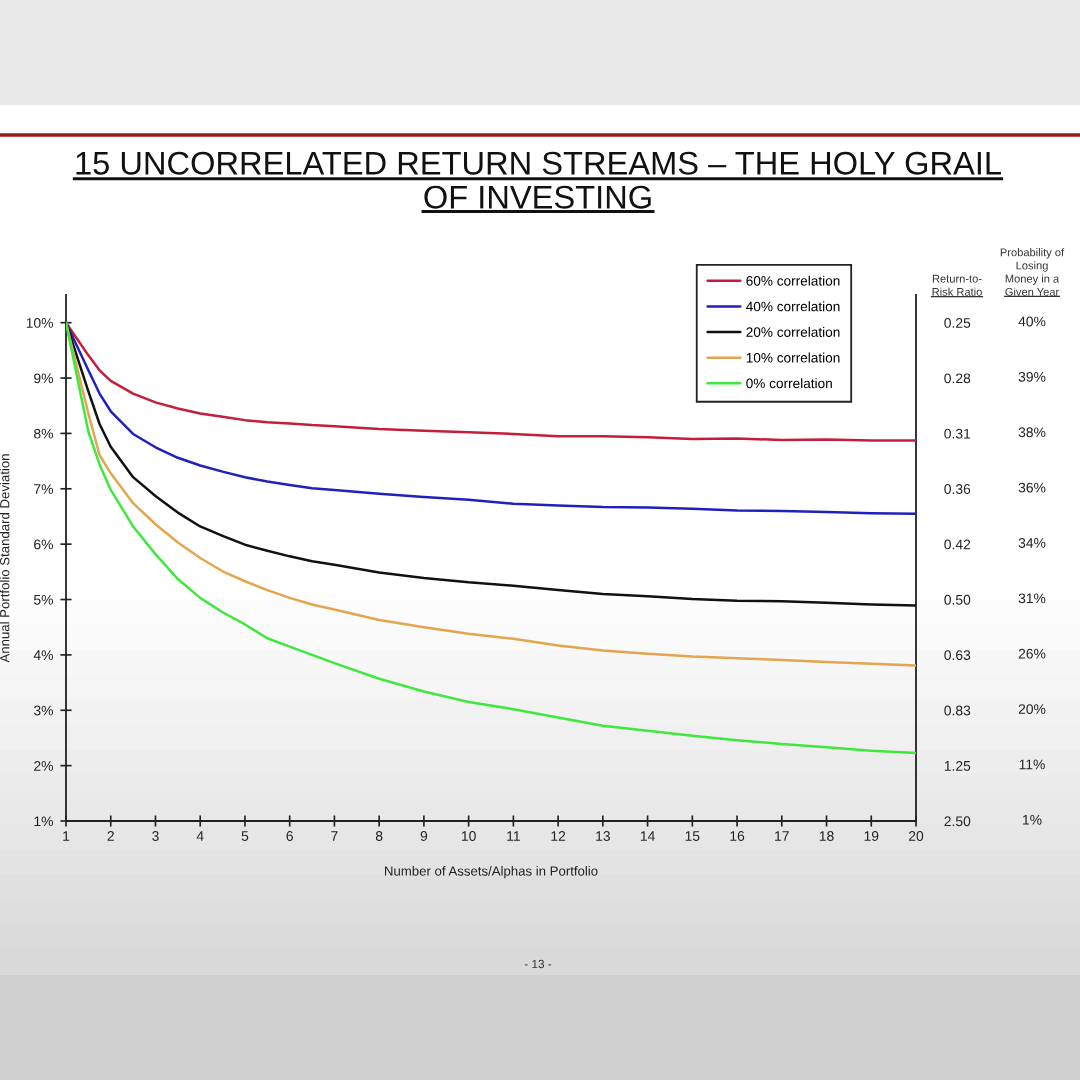 Image resolution: width=1080 pixels, height=1080 pixels. What do you see at coordinates (245, 836) in the screenshot?
I see `x-tick-label: 5` at bounding box center [245, 836].